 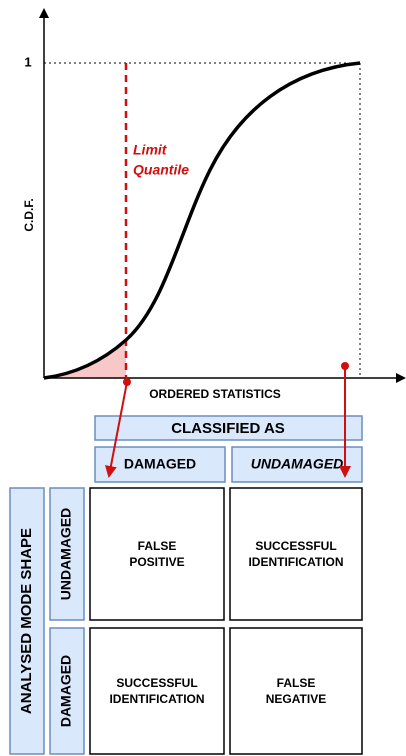 What do you see at coordinates (215, 394) in the screenshot?
I see `x-label: ORDERED STATISTICS` at bounding box center [215, 394].